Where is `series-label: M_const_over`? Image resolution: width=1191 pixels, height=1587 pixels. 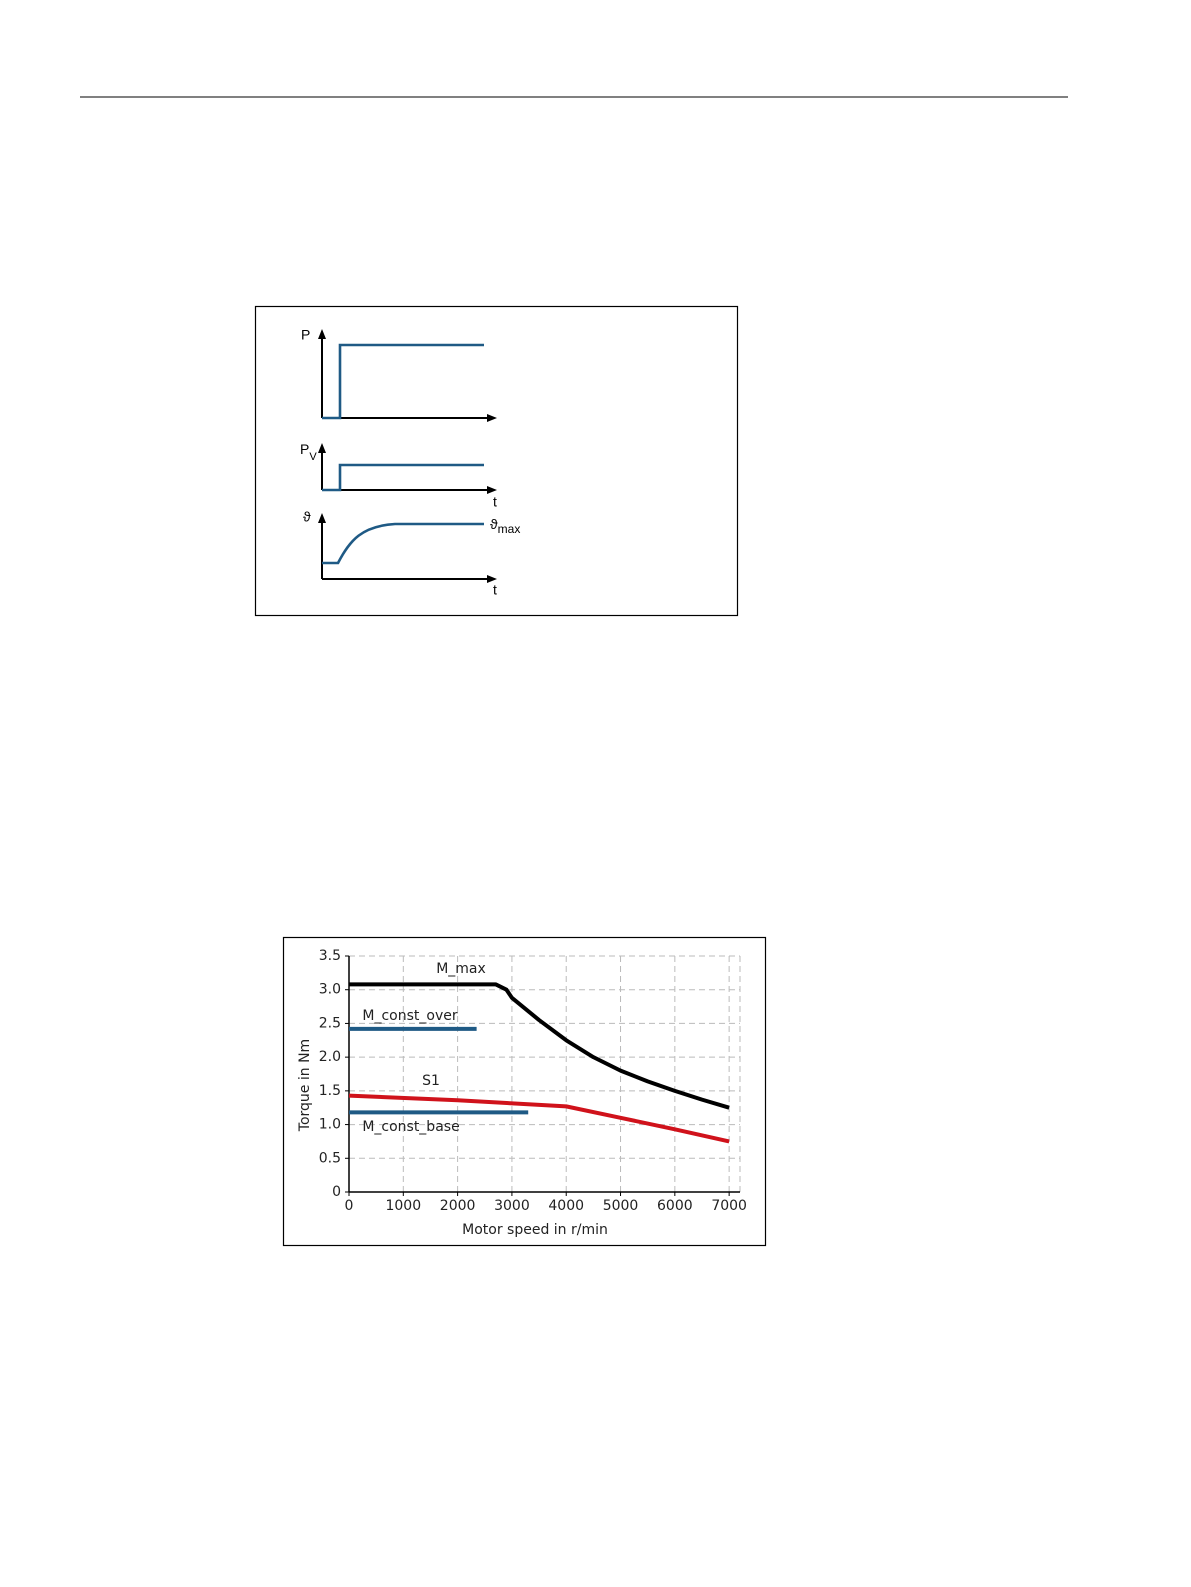
series-label: M_const_over is located at coordinates (409, 1016).